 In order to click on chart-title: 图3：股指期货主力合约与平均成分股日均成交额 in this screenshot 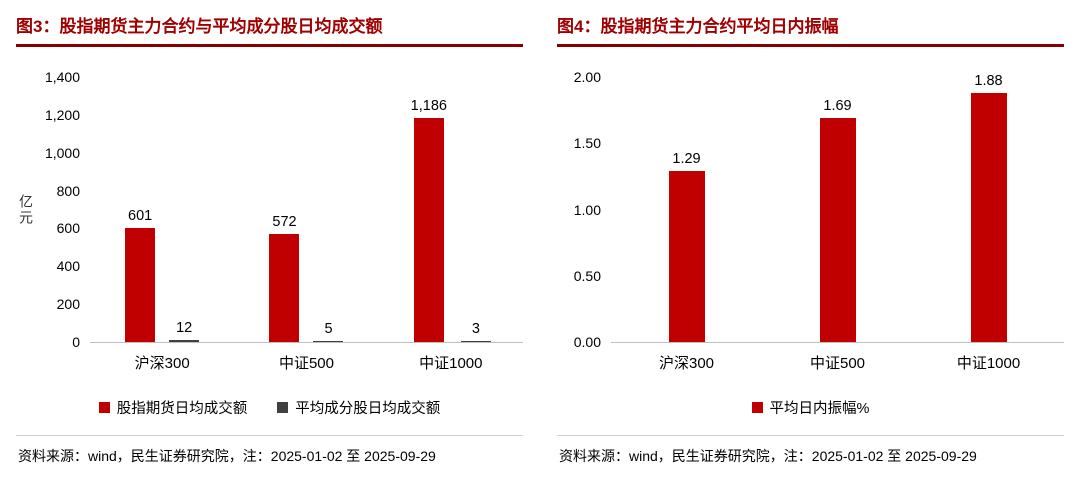, I will do `click(269, 28)`.